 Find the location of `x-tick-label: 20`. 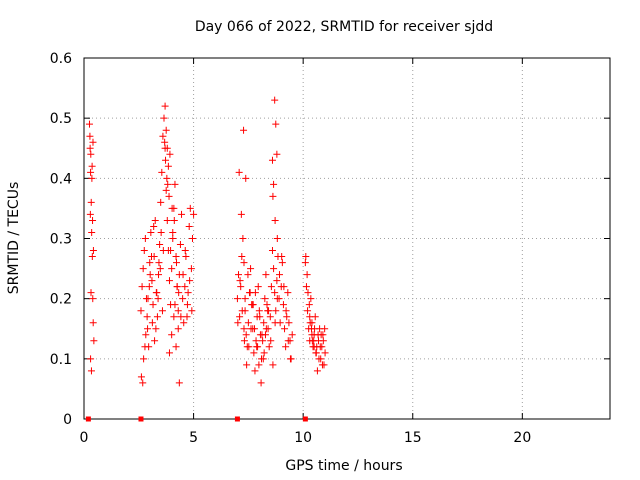

x-tick-label: 20 is located at coordinates (522, 438).